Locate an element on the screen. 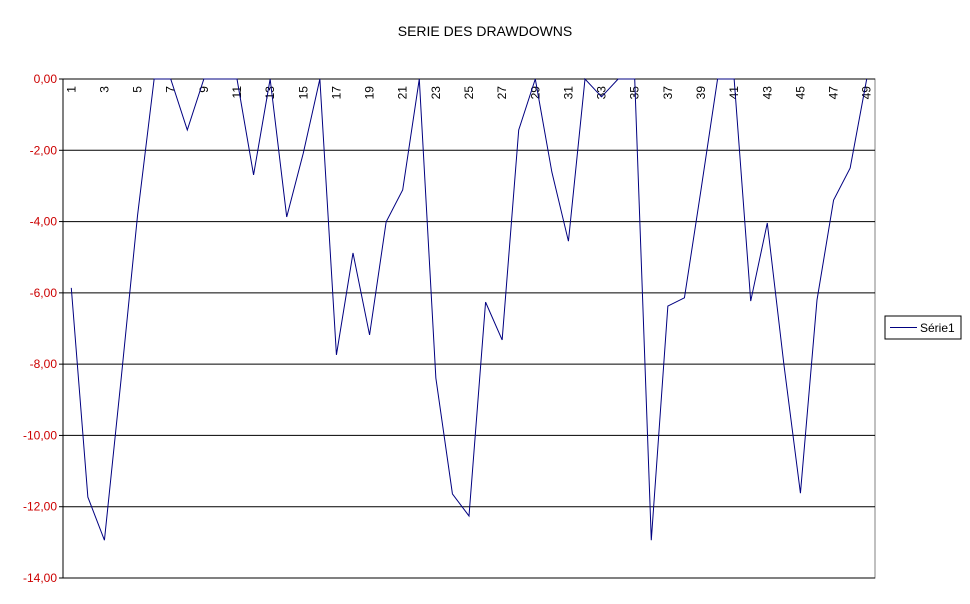 The width and height of the screenshot is (970, 604). x-tick-label: 9 is located at coordinates (204, 89).